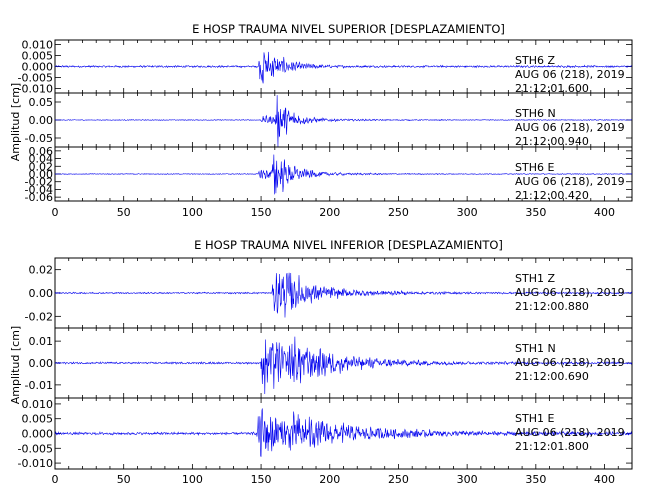 The width and height of the screenshot is (650, 500). I want to click on time-label: 21:12:01.600, so click(552, 88).